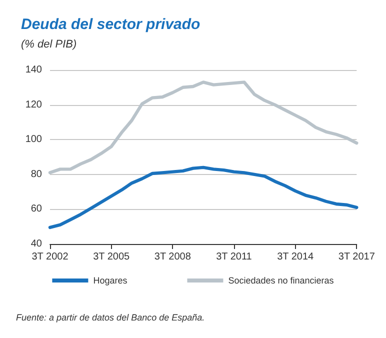 The height and width of the screenshot is (338, 386). Describe the element at coordinates (234, 257) in the screenshot. I see `x-tick-label: 3T 2011` at that location.